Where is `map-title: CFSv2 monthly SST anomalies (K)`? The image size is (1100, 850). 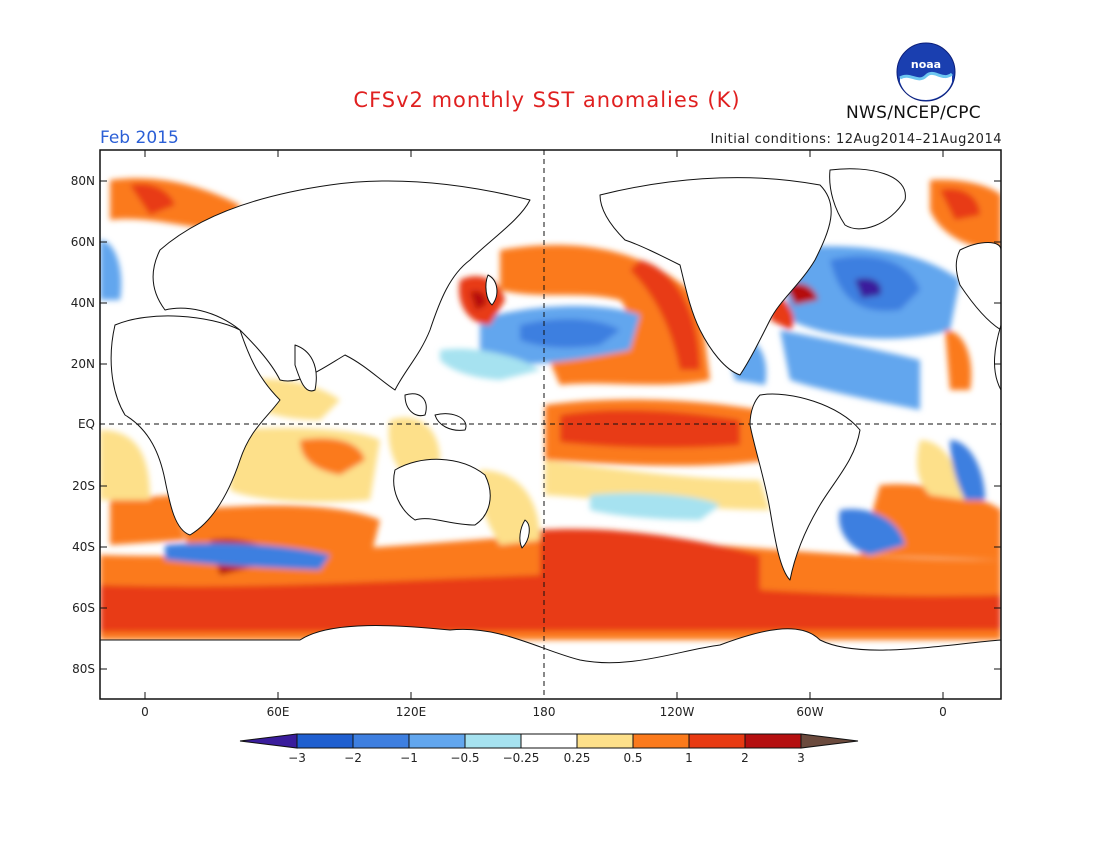 map-title: CFSv2 monthly SST anomalies (K) is located at coordinates (547, 100).